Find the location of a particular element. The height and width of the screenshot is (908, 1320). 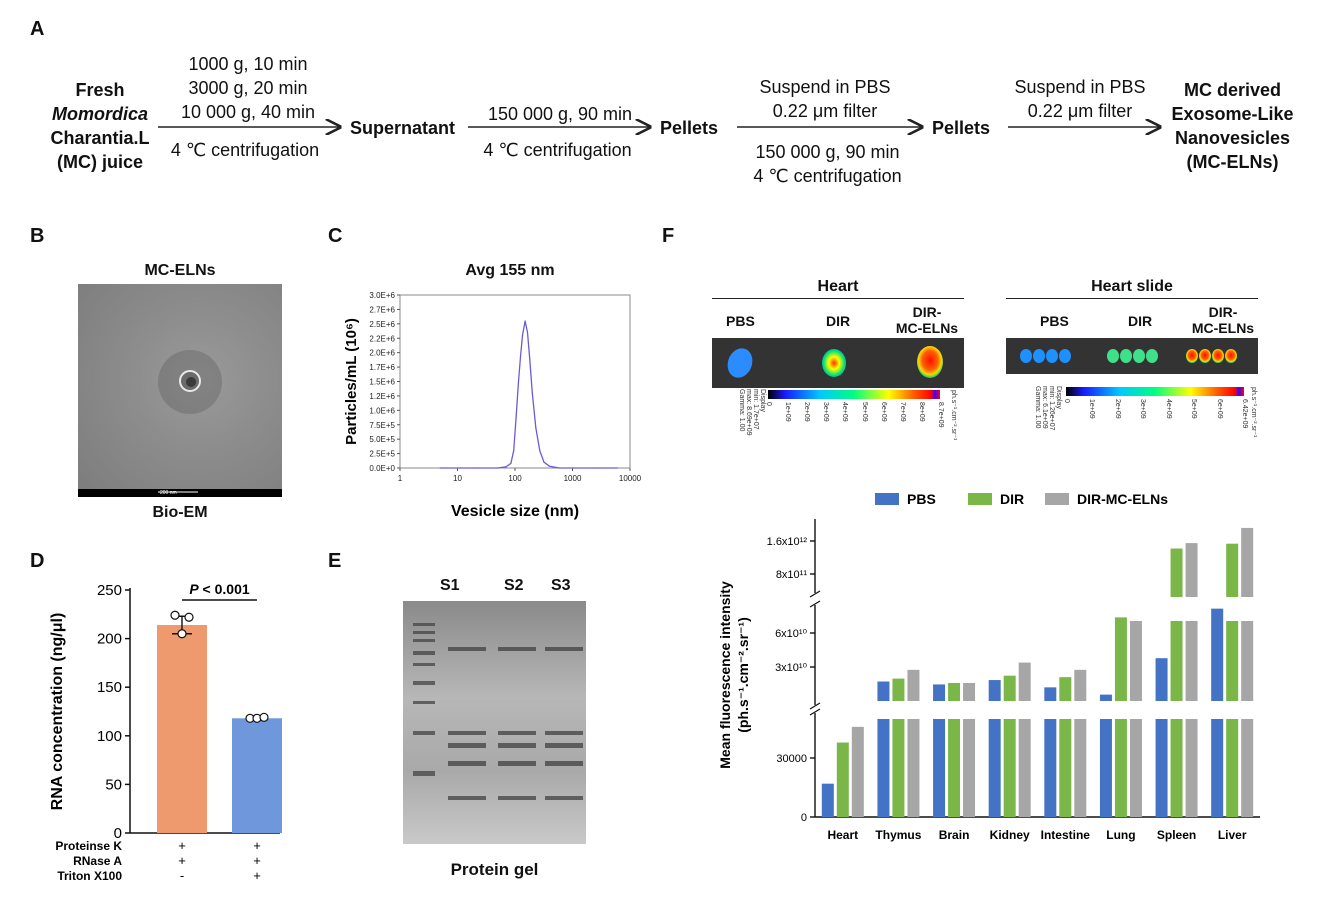

colorbar-tick-label: 0 is located at coordinates (1066, 401).